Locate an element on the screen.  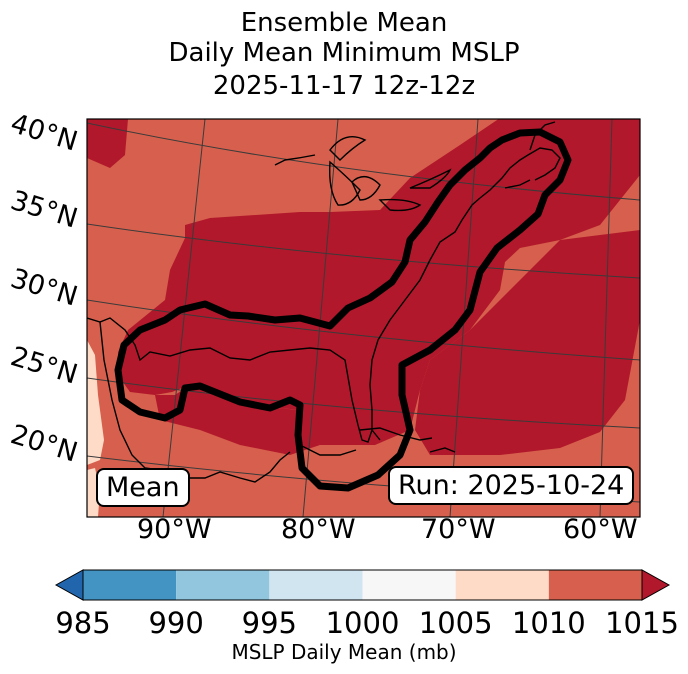
colorbar-underflow-arrow is located at coordinates (69, 585).